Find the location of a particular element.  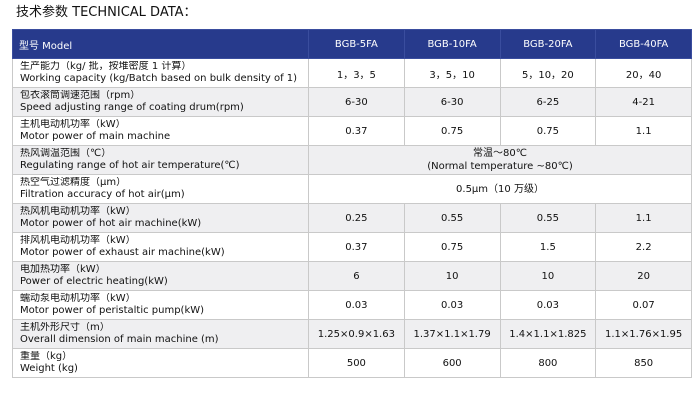

parameter-cell: 重量（kg） Weight (kg) is located at coordinates (160, 363).